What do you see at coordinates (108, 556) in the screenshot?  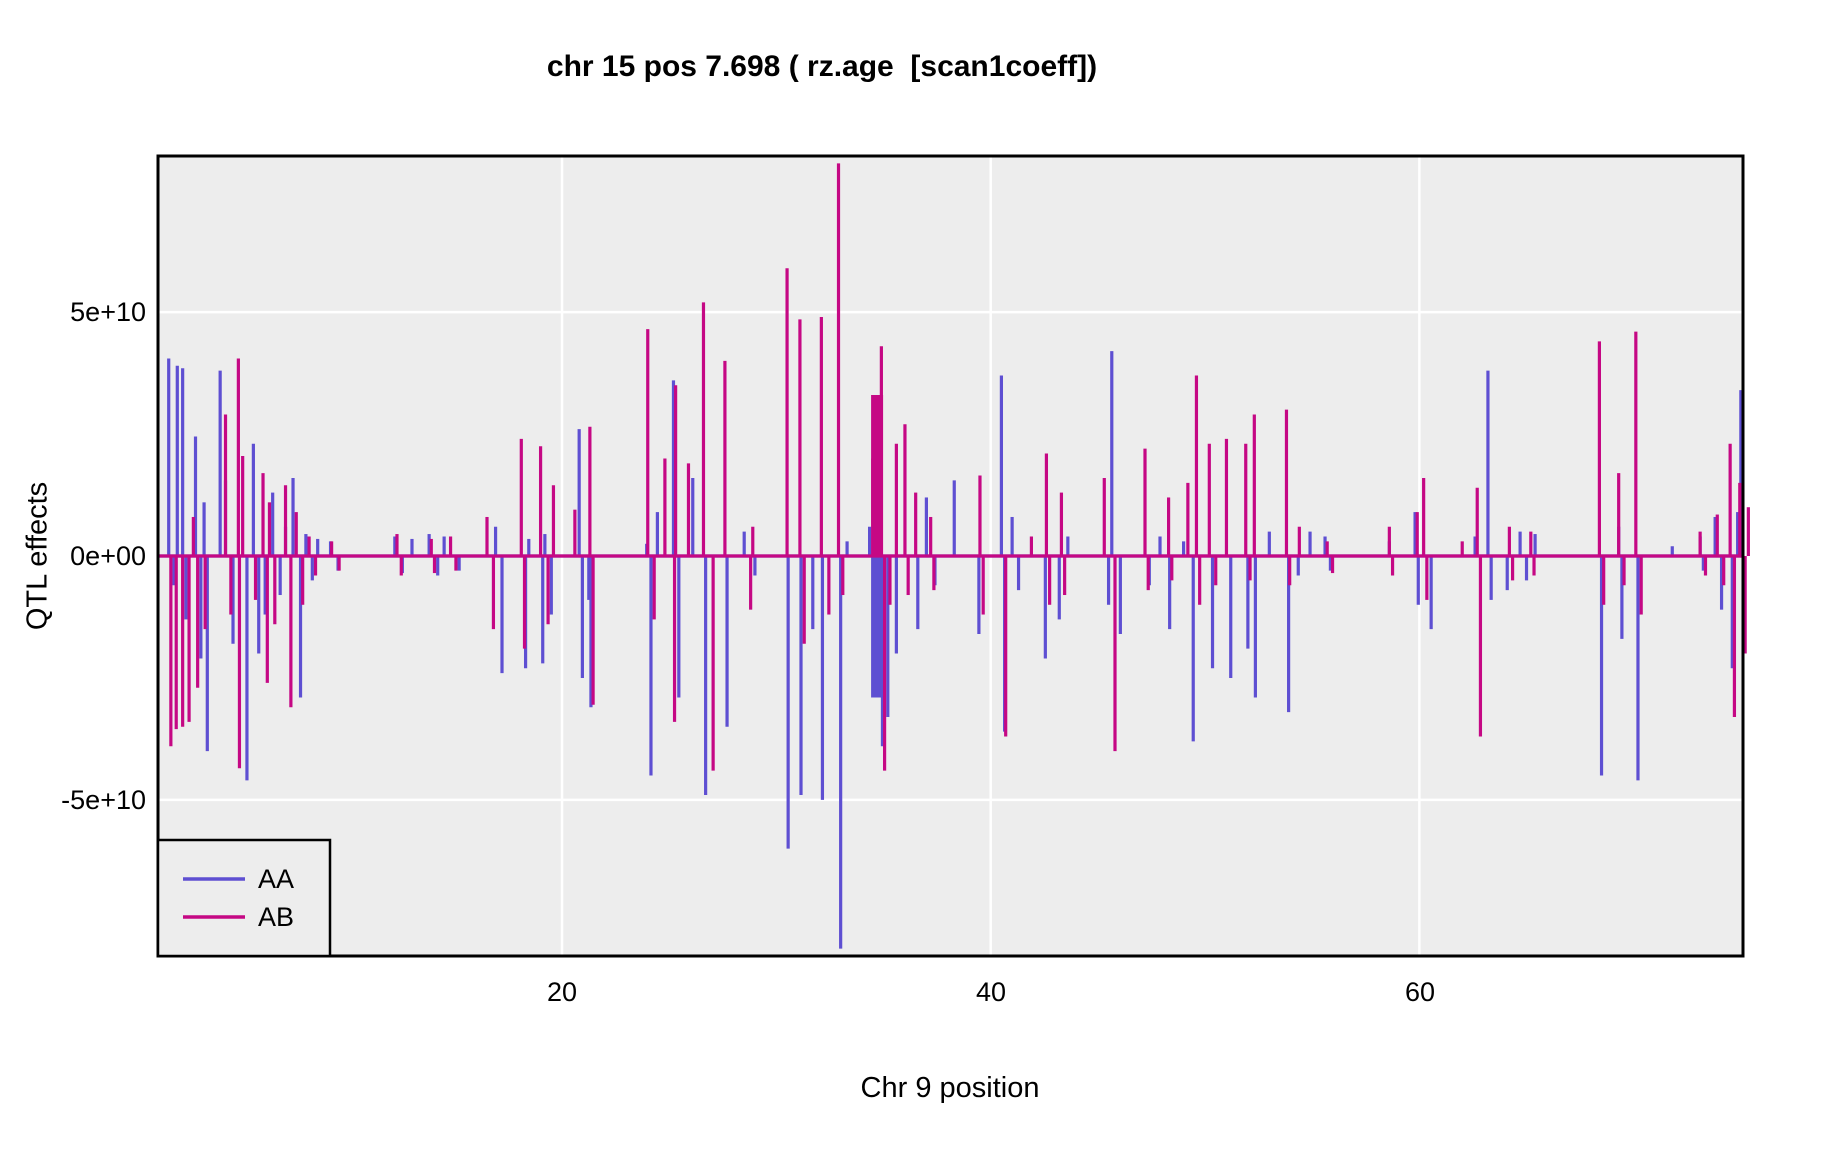 I see `y-tick-0: 0e+00` at bounding box center [108, 556].